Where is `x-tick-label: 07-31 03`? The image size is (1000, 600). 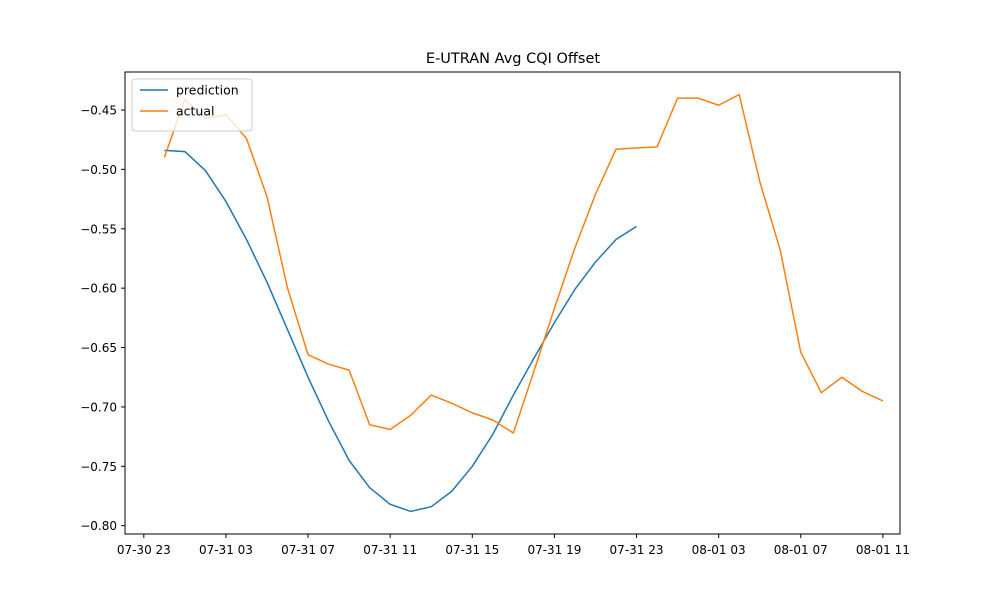
x-tick-label: 07-31 03 is located at coordinates (226, 550).